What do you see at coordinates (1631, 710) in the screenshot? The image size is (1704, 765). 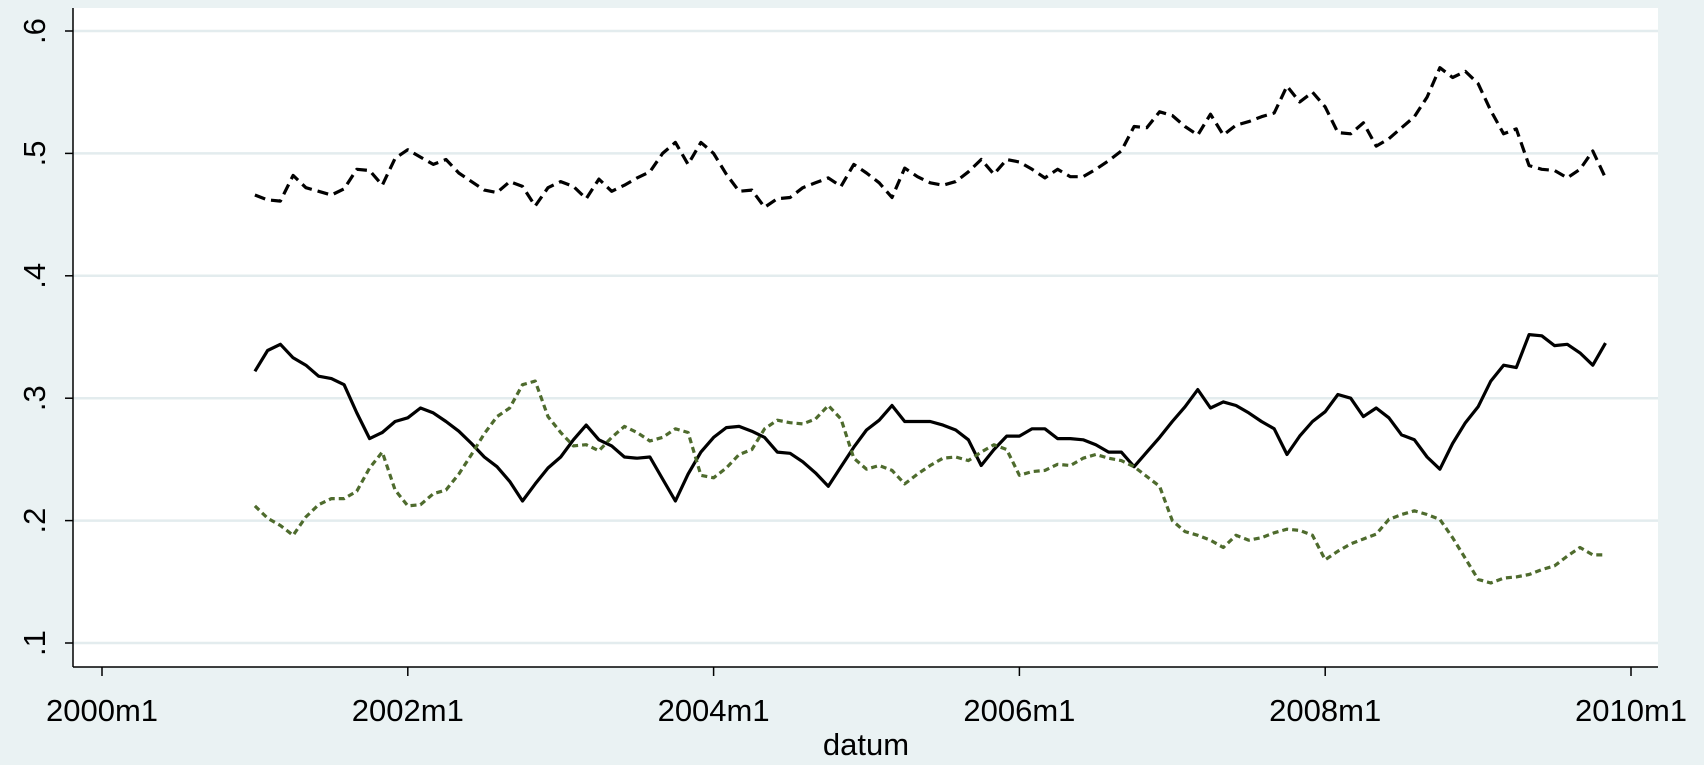 I see `x-tick-label: 2010m1` at bounding box center [1631, 710].